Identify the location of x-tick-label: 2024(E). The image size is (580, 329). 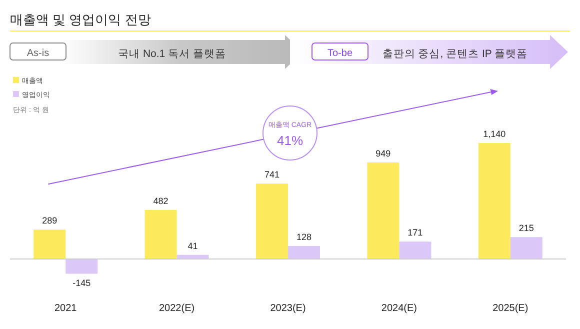
(399, 308).